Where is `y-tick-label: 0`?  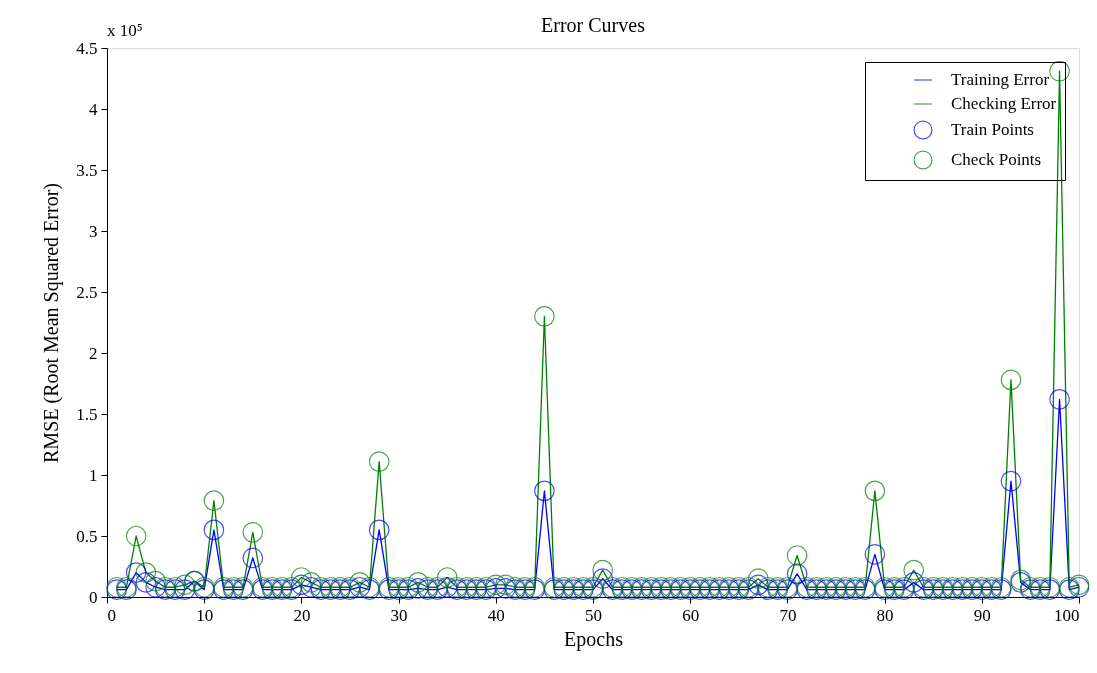 y-tick-label: 0 is located at coordinates (93, 597).